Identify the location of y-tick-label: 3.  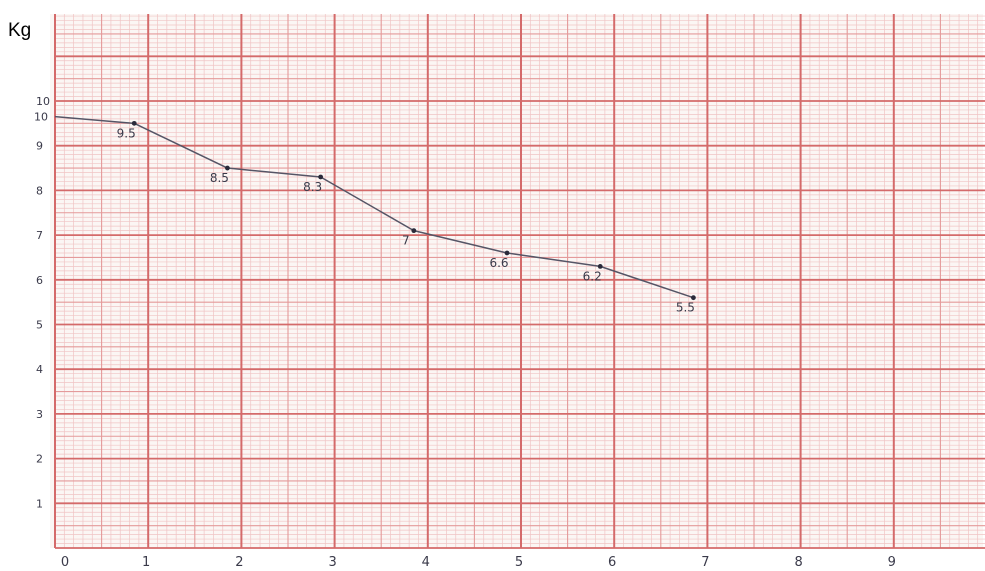
(39, 414).